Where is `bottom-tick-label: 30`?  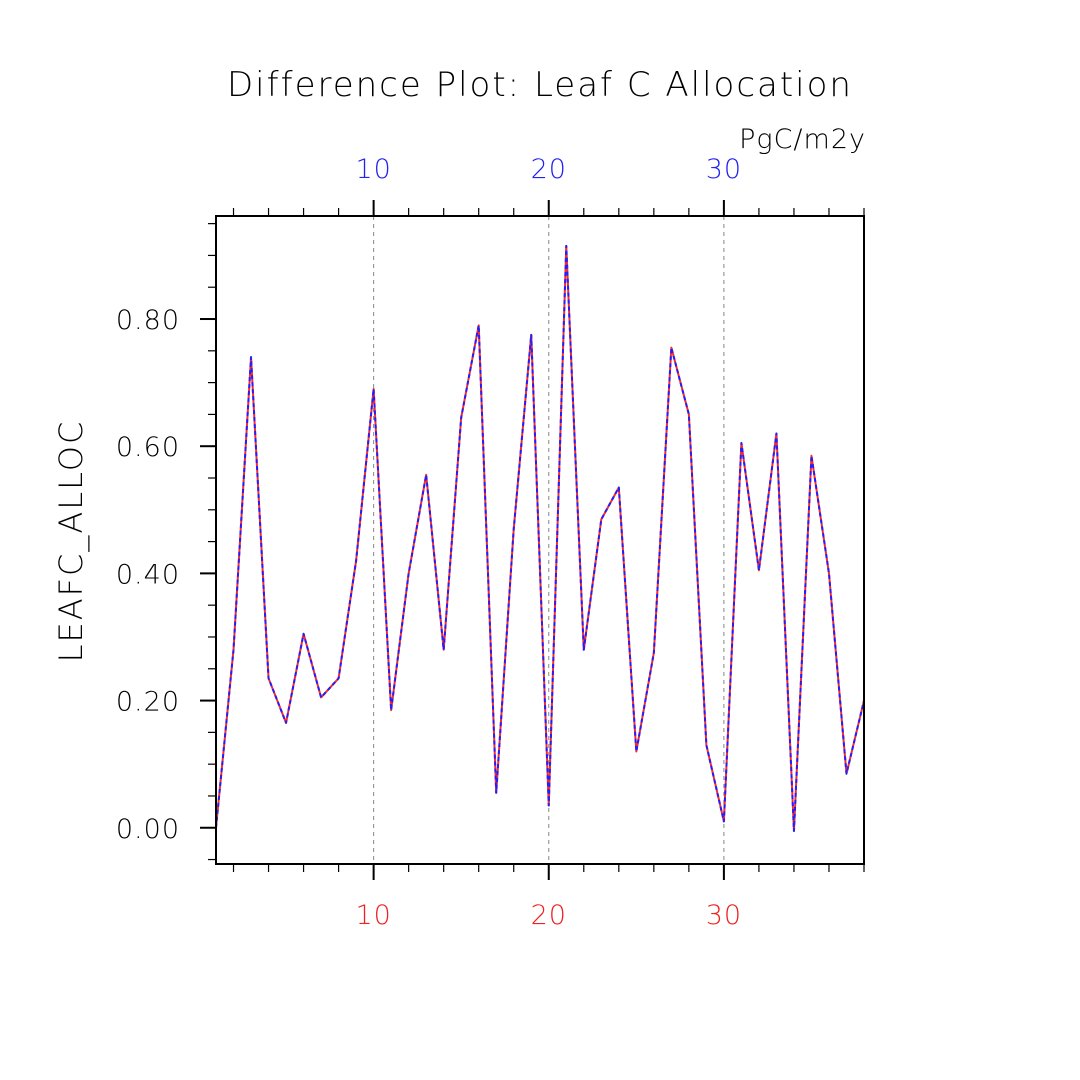 bottom-tick-label: 30 is located at coordinates (724, 915).